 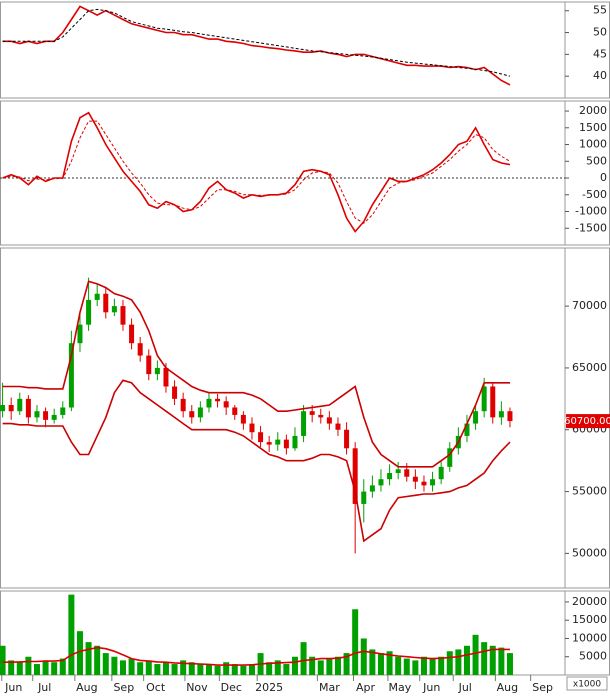 I want to click on y-tick-label: 40, so click(x=600, y=75).